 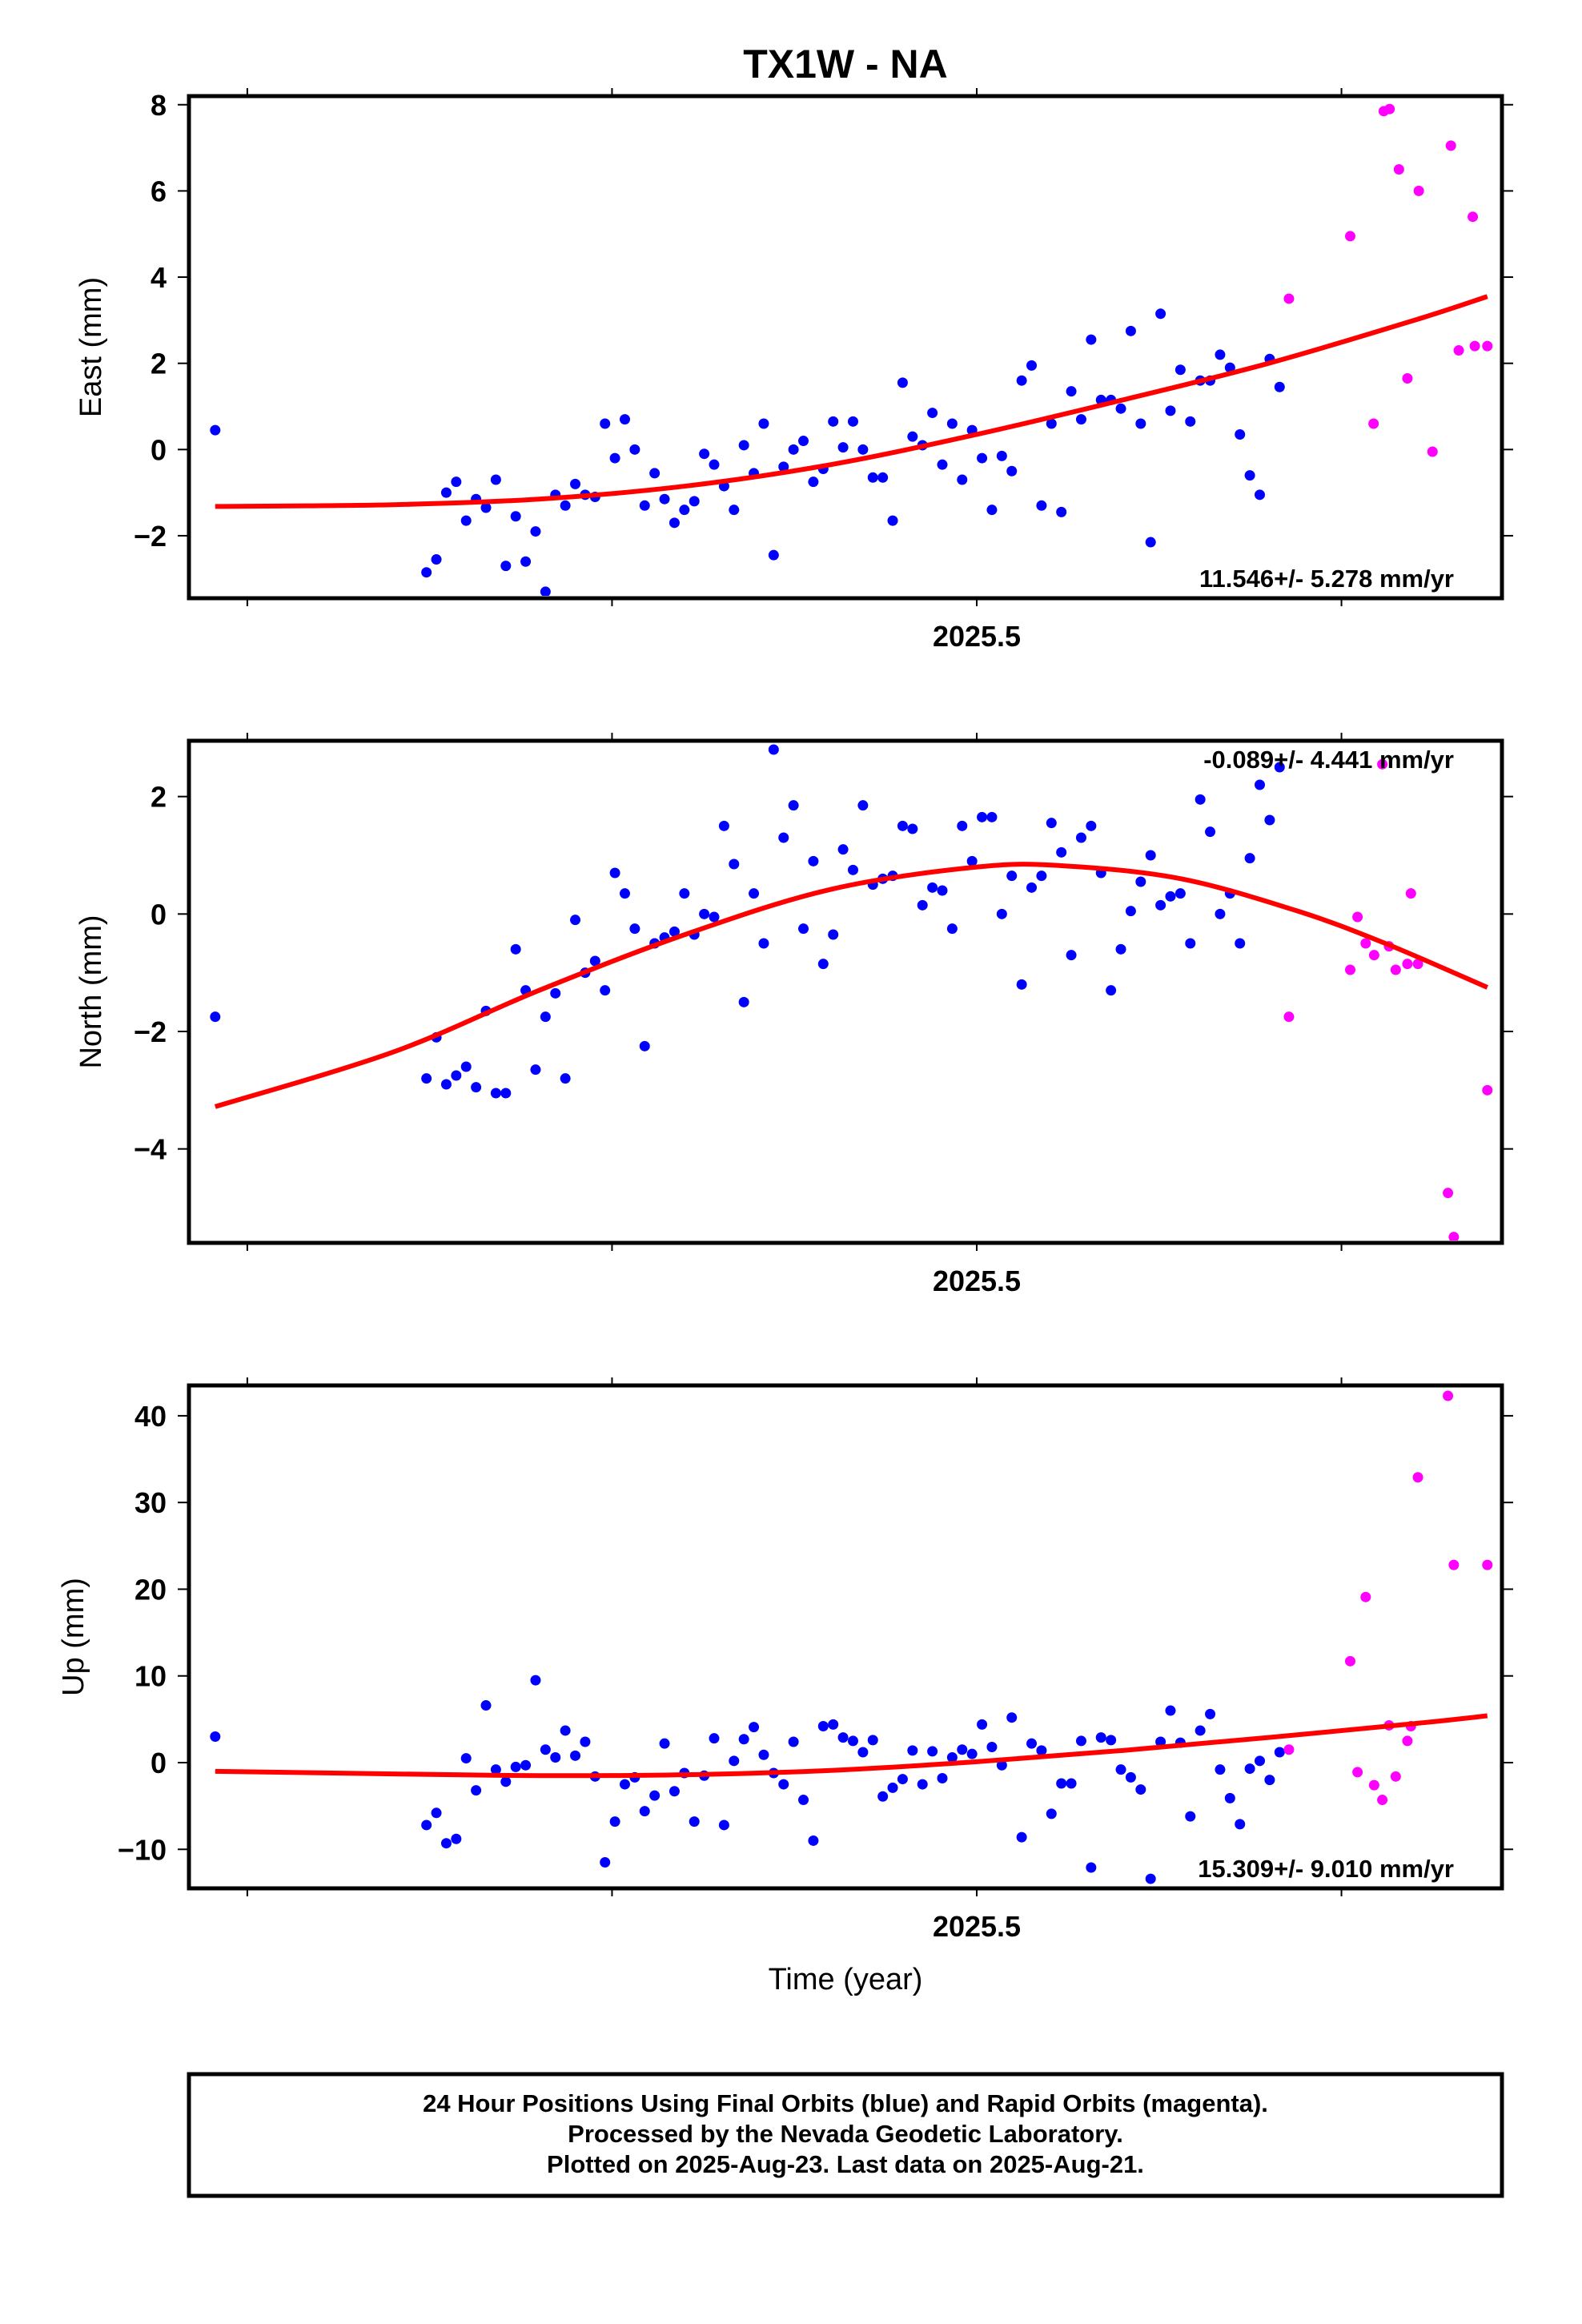 What do you see at coordinates (846, 64) in the screenshot?
I see `chart-title: TX1W - NA` at bounding box center [846, 64].